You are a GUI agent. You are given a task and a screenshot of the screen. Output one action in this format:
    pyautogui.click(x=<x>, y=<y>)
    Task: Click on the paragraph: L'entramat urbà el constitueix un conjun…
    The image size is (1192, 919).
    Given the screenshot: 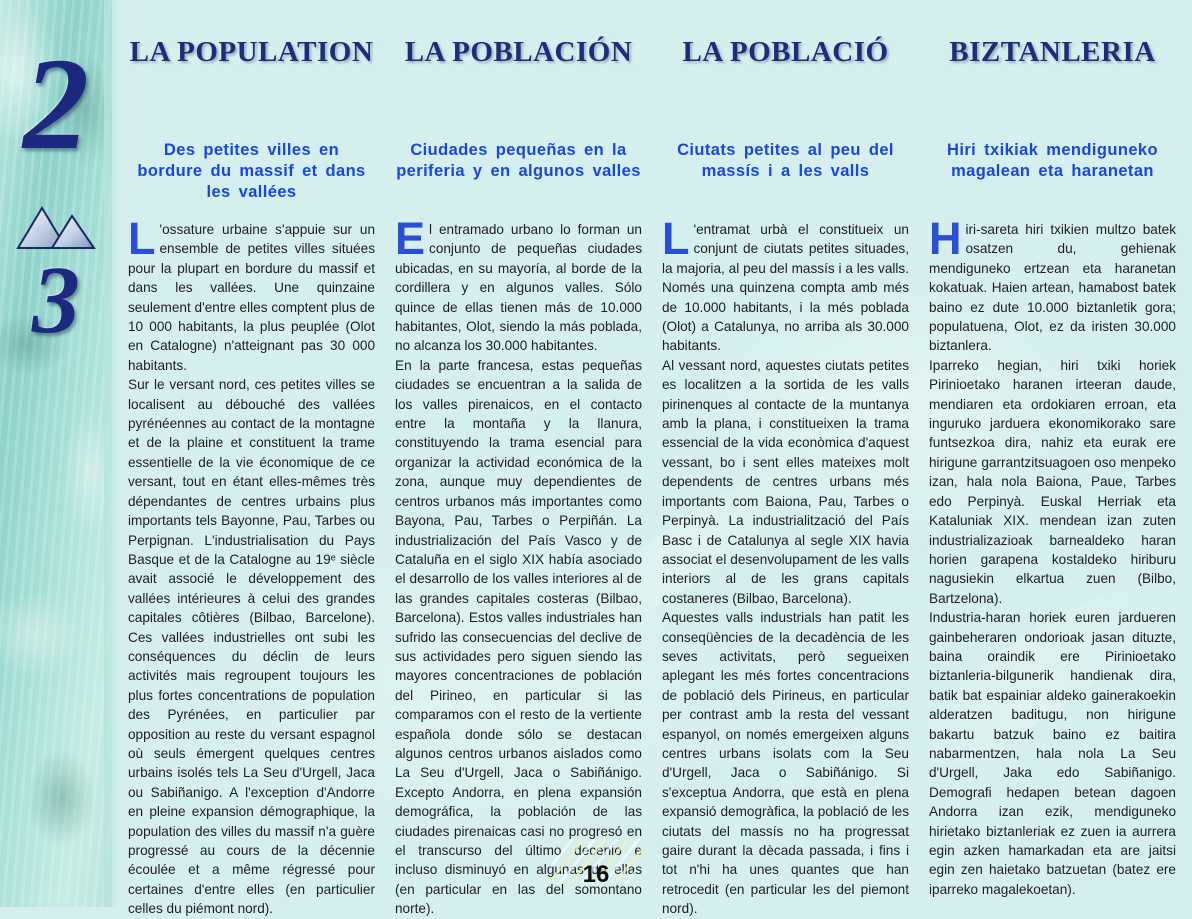 What is the action you would take?
    pyautogui.click(x=785, y=284)
    